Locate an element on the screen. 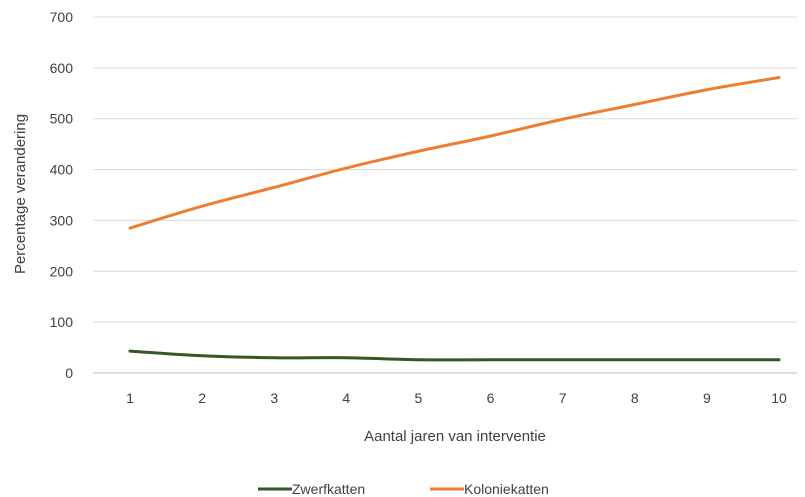 This screenshot has height=497, width=805. y-tick-label: 100 is located at coordinates (62, 322).